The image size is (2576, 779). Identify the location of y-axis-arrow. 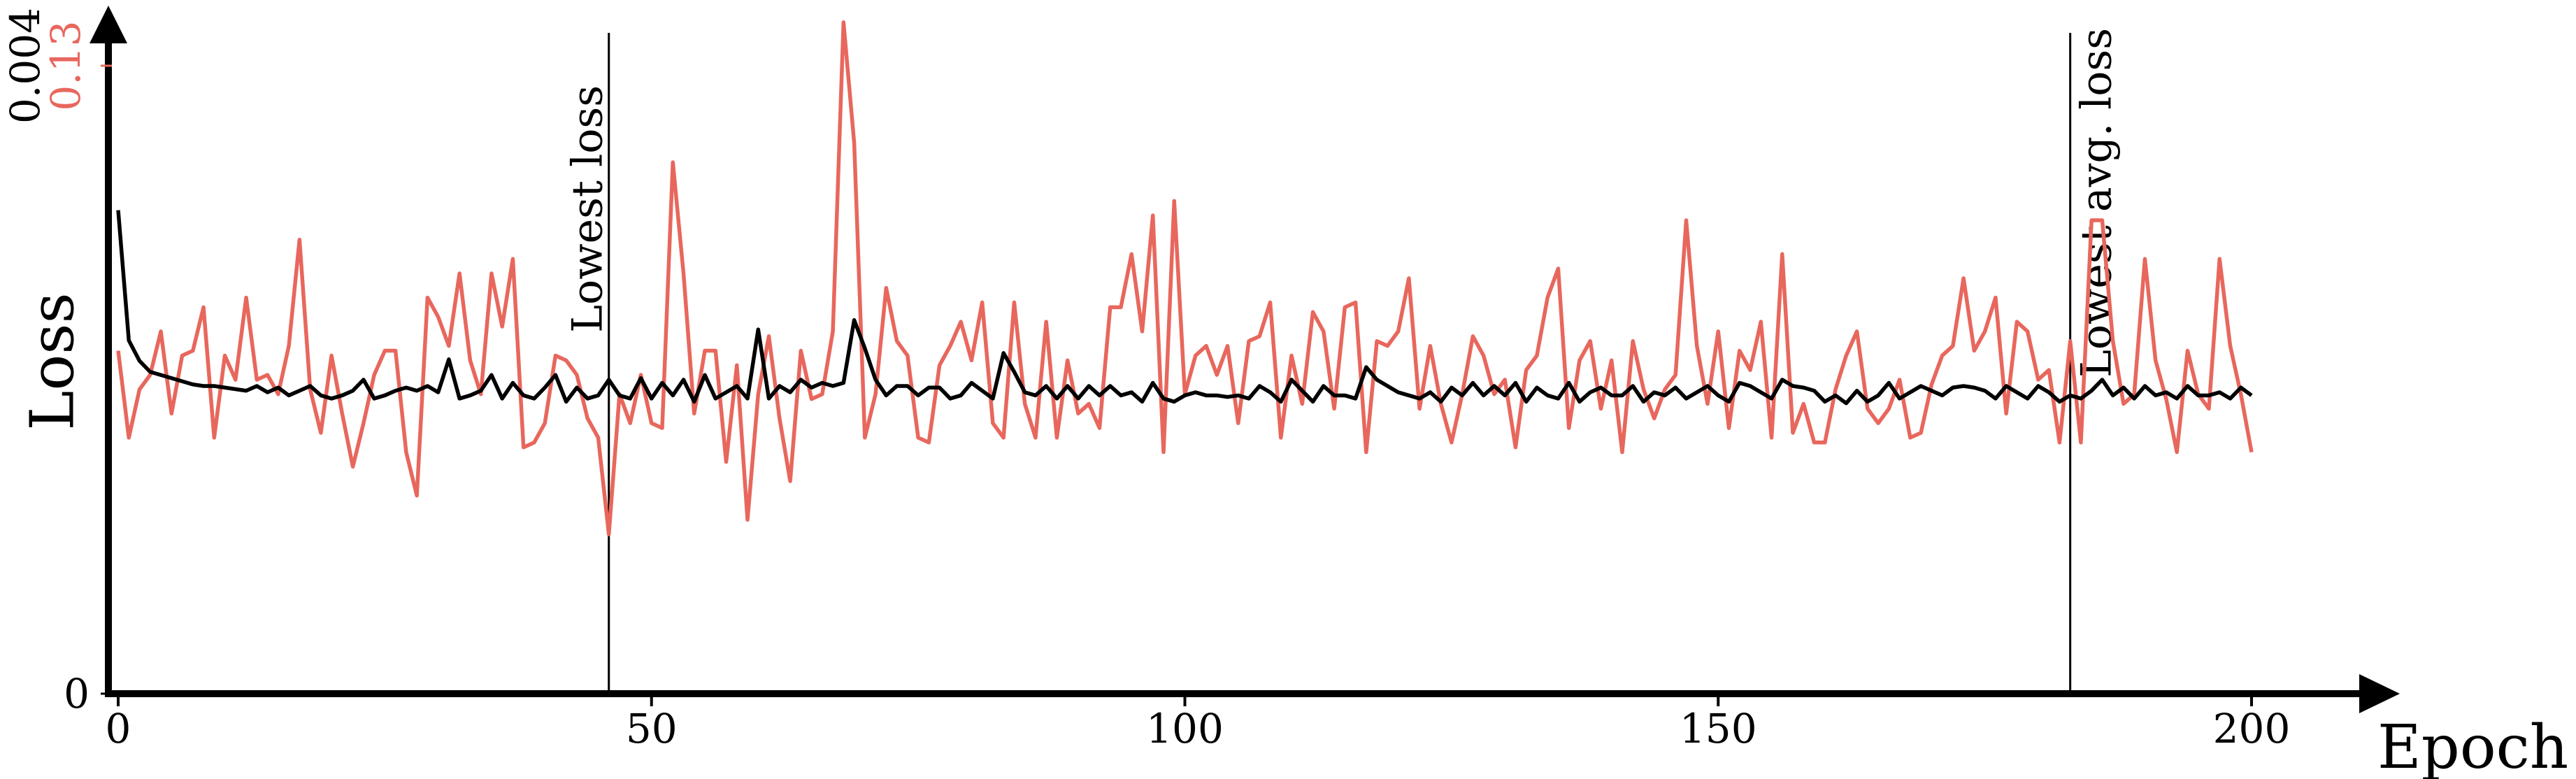
(108, 25).